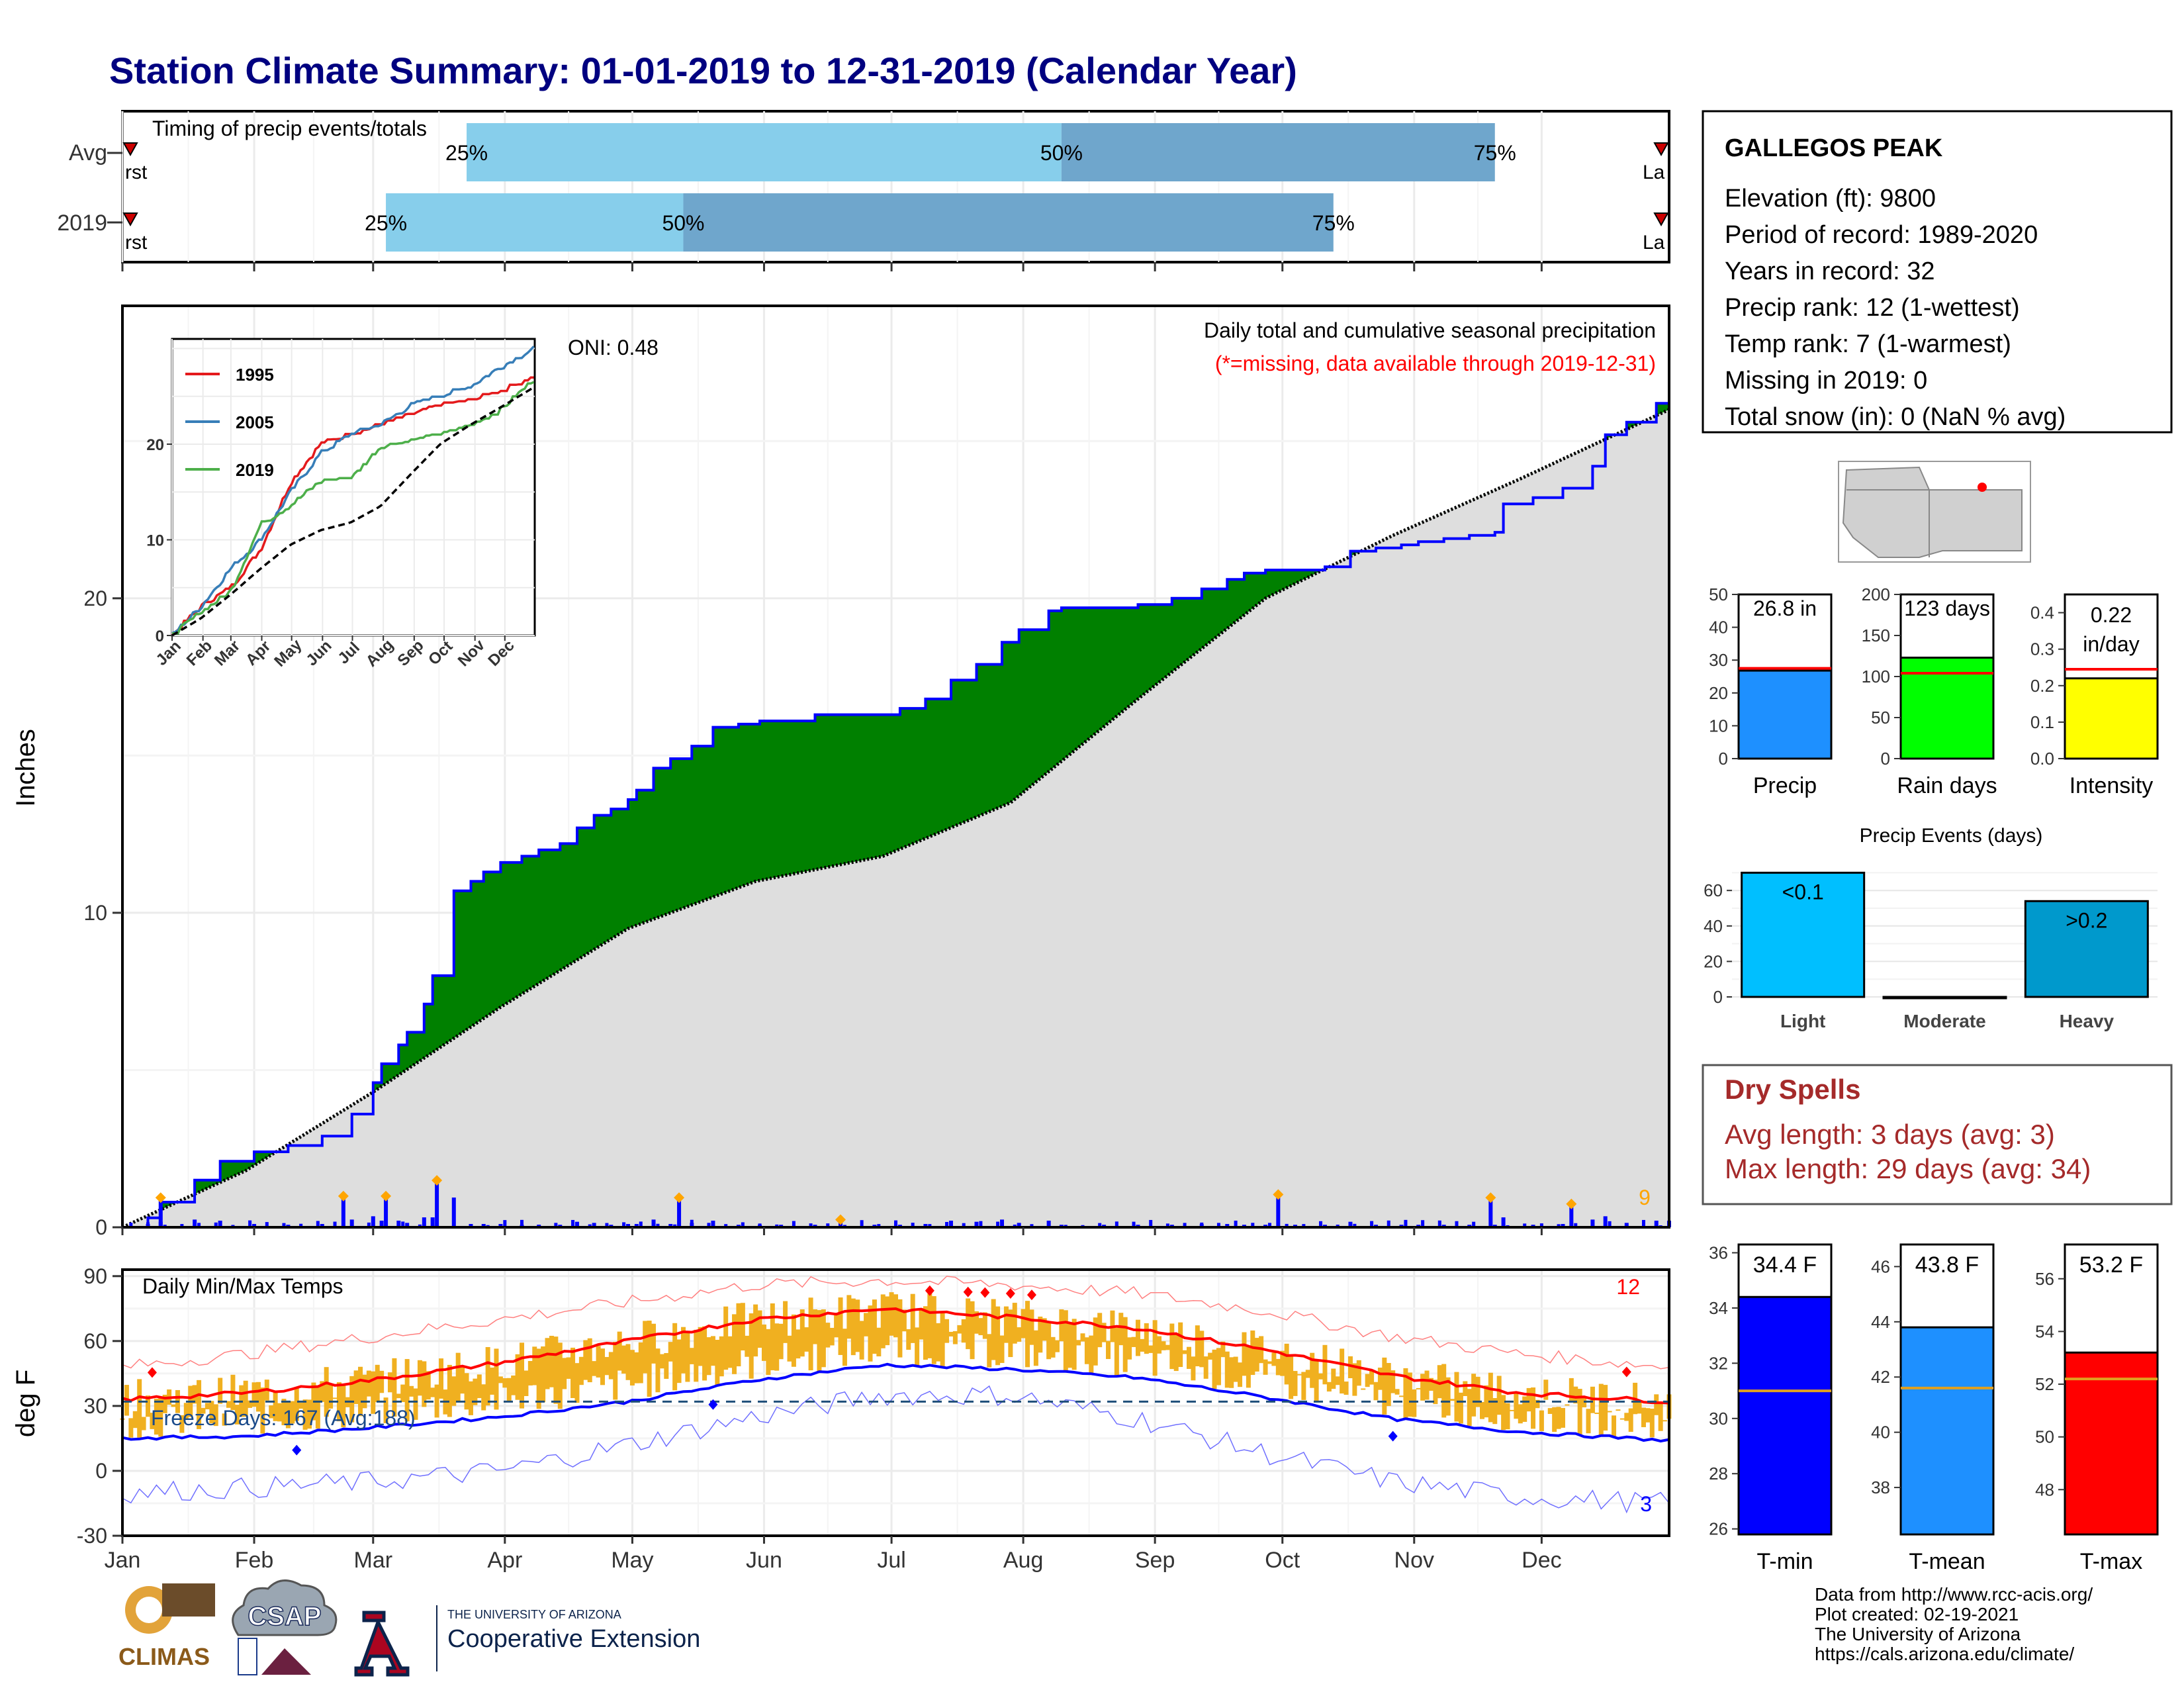  I want to click on precip-event-marker, so click(840, 1219).